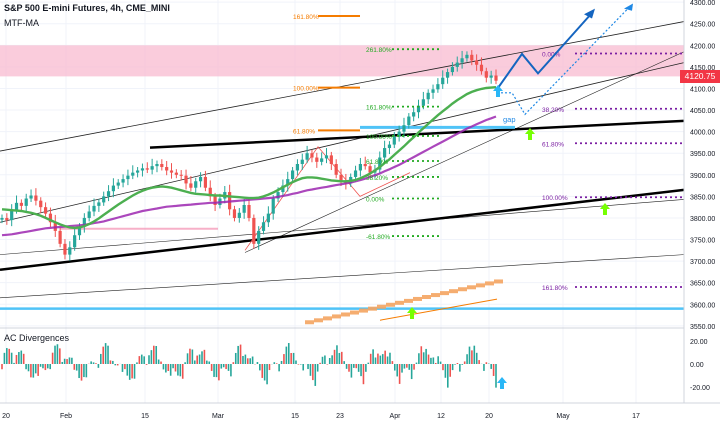 The height and width of the screenshot is (430, 720). What do you see at coordinates (87, 8) in the screenshot?
I see `chart-title: S&P 500 E-mini Futures, 4h, CME_MINI` at bounding box center [87, 8].